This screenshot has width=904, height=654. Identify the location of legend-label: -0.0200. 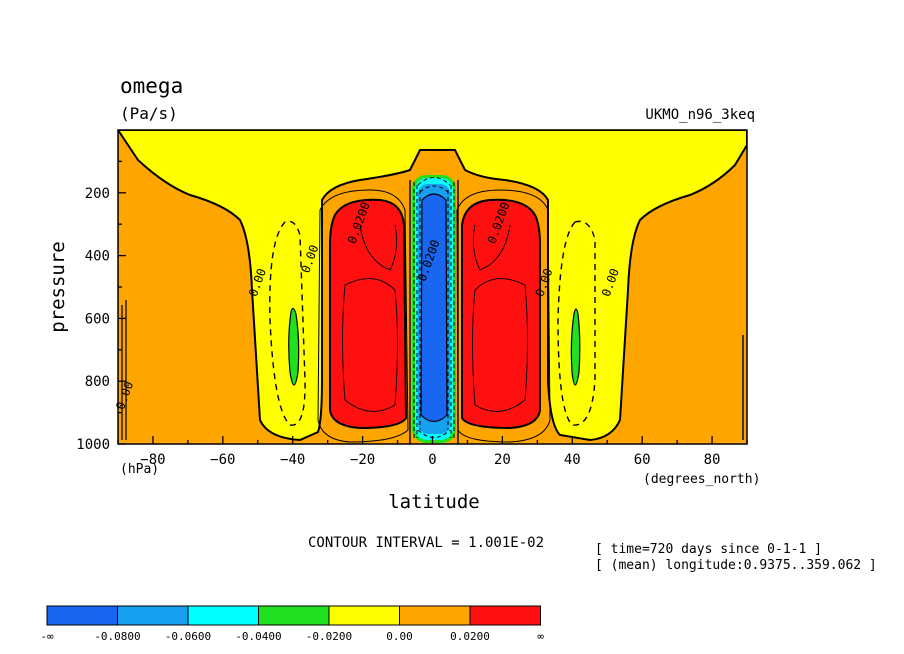
(329, 636).